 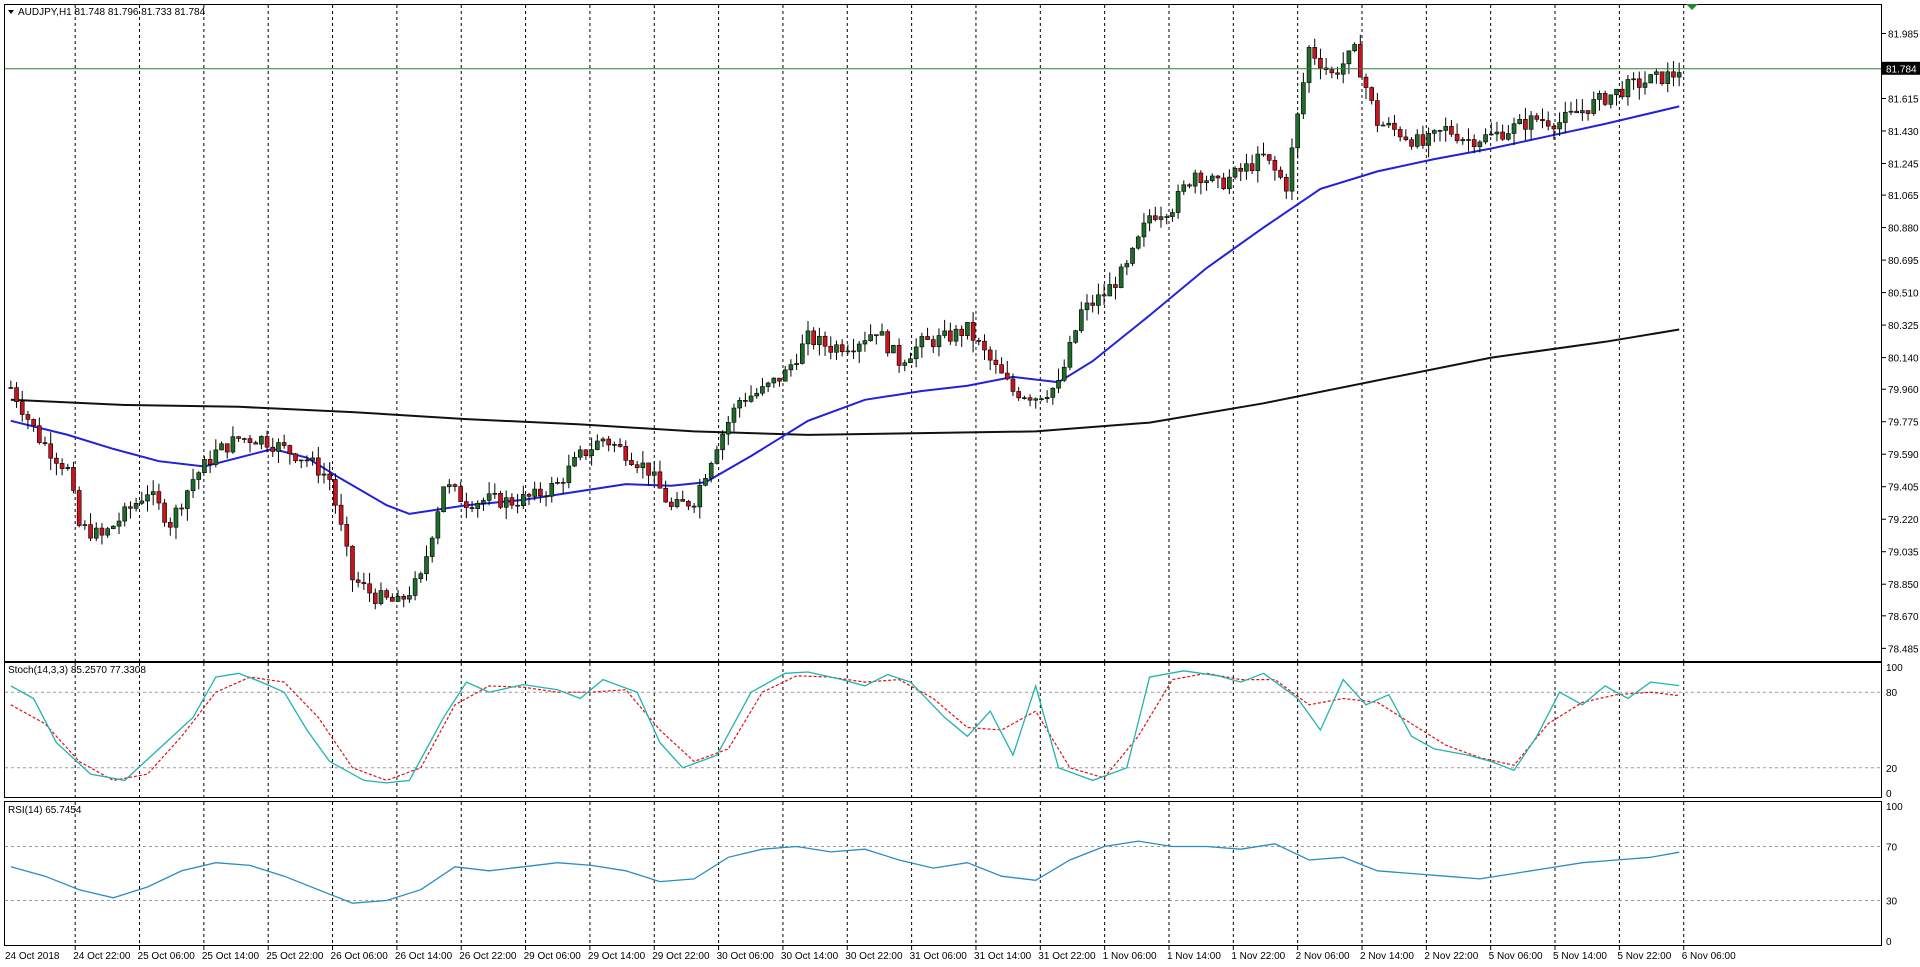 What do you see at coordinates (617, 956) in the screenshot?
I see `time-tick-label: 29 Oct 14:00` at bounding box center [617, 956].